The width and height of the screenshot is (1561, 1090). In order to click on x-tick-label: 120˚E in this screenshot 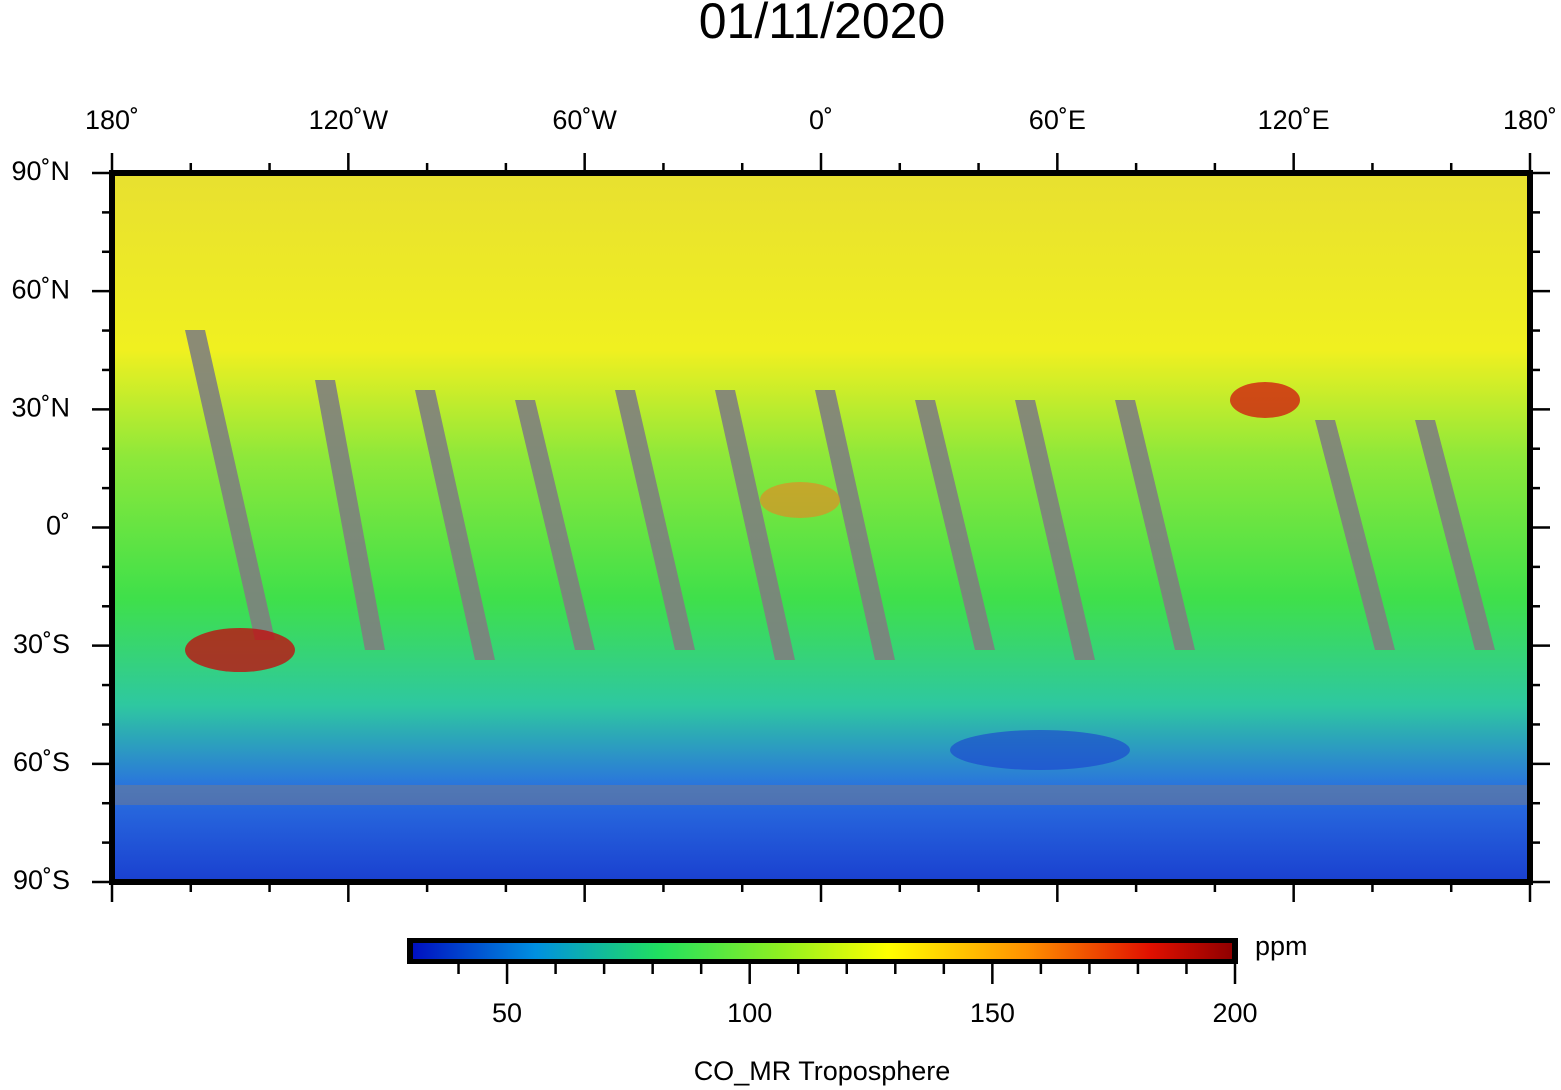, I will do `click(1294, 120)`.